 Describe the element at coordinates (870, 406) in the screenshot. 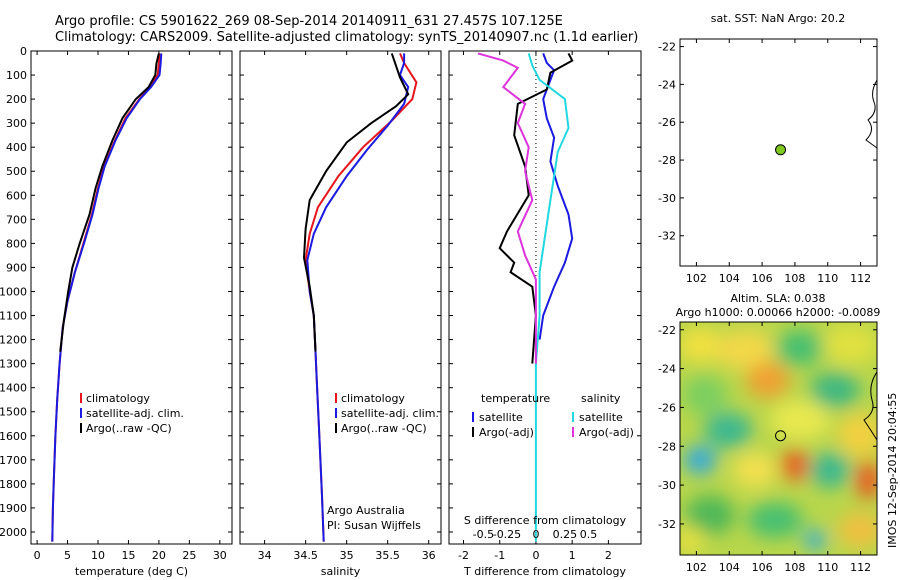

I see `sla-coastline-line` at that location.